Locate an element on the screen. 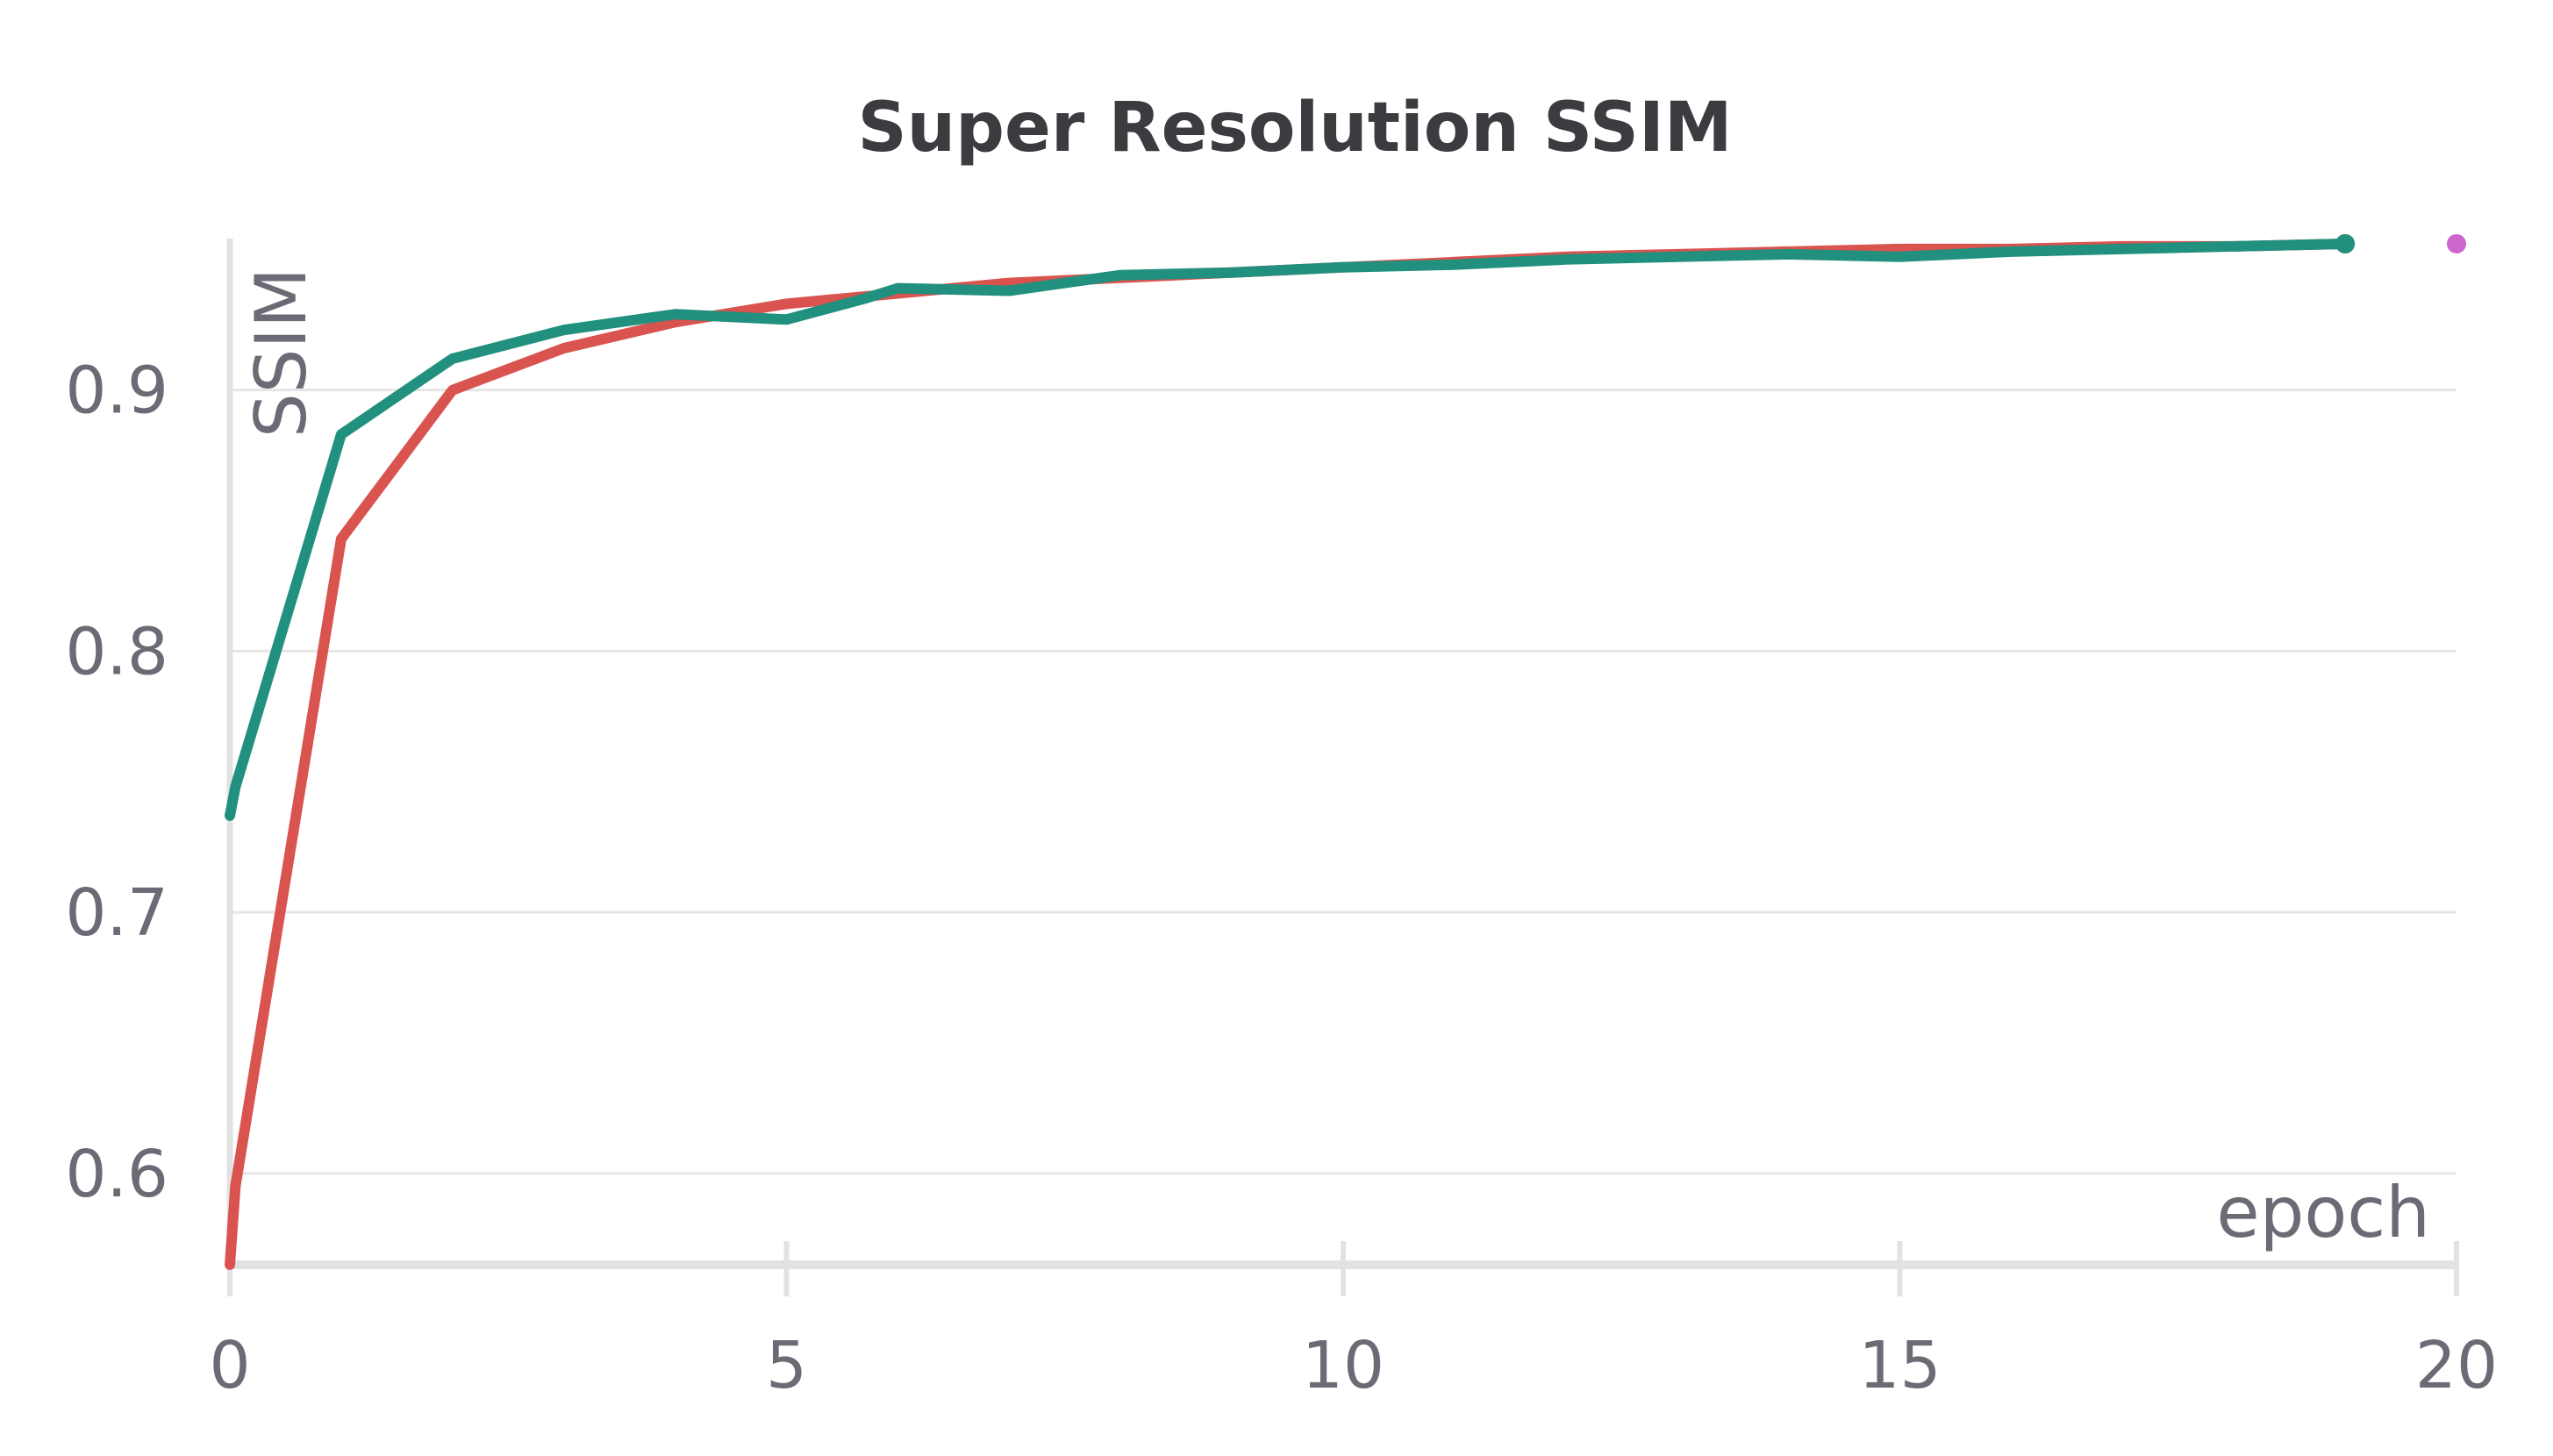  y-tick-label: 0.6 is located at coordinates (116, 1174).